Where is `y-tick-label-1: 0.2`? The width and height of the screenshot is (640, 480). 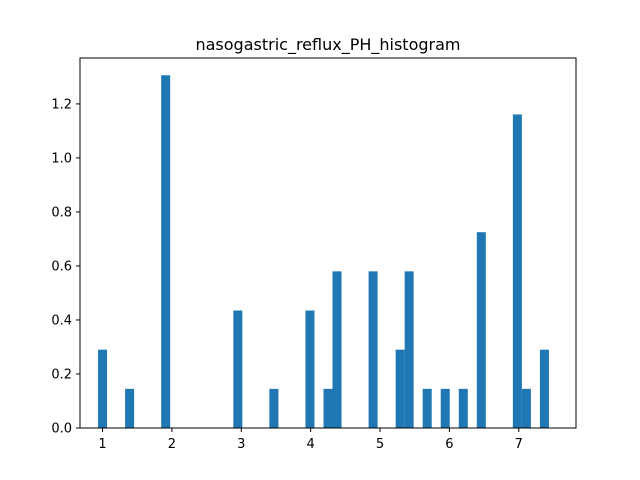 y-tick-label-1: 0.2 is located at coordinates (61, 374).